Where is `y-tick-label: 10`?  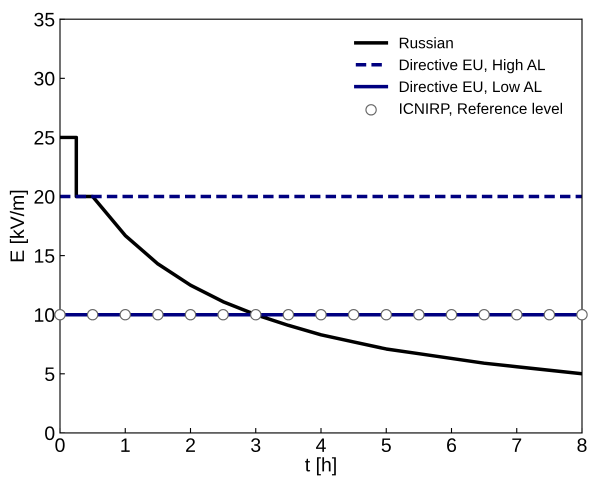
y-tick-label: 10 is located at coordinates (44, 315).